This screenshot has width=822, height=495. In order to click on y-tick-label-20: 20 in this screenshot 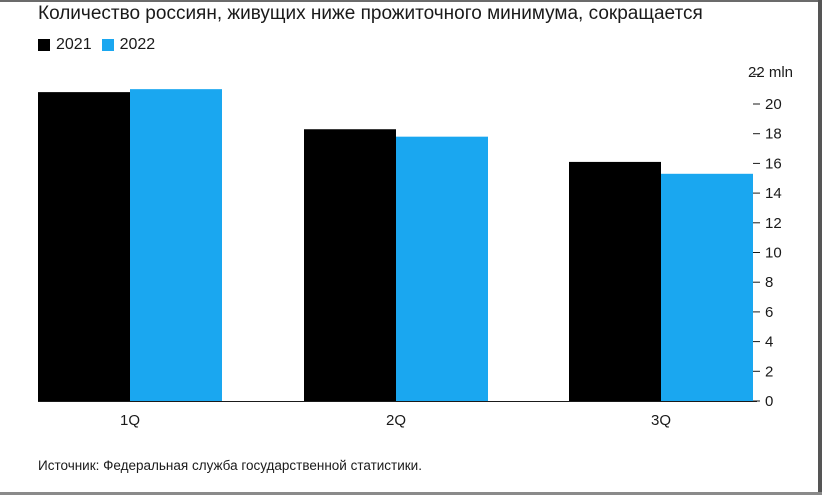, I will do `click(773, 104)`.